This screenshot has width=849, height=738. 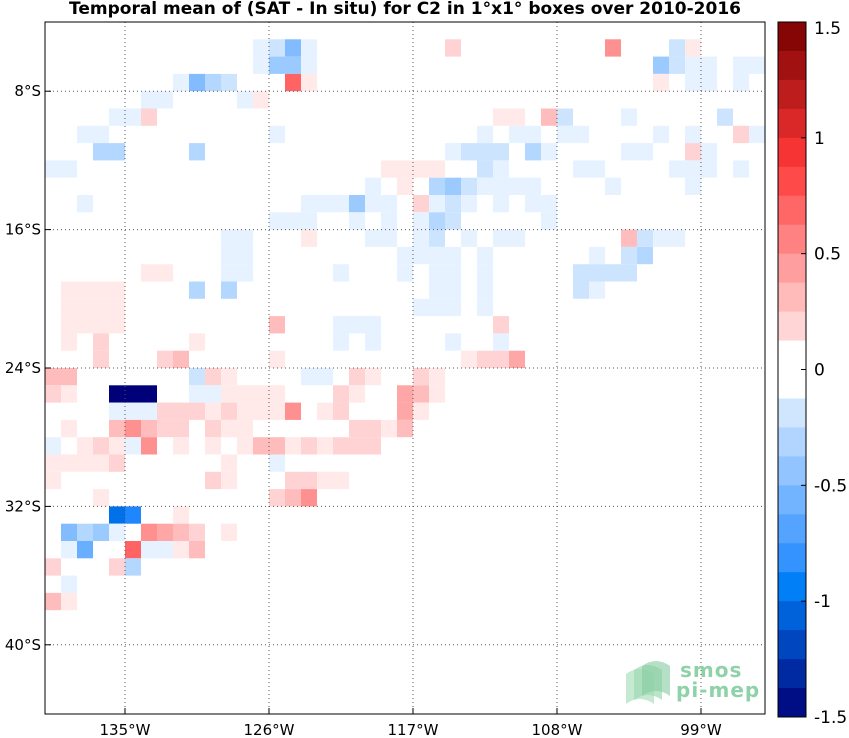 What do you see at coordinates (701, 729) in the screenshot?
I see `x-tick-label: 99°W` at bounding box center [701, 729].